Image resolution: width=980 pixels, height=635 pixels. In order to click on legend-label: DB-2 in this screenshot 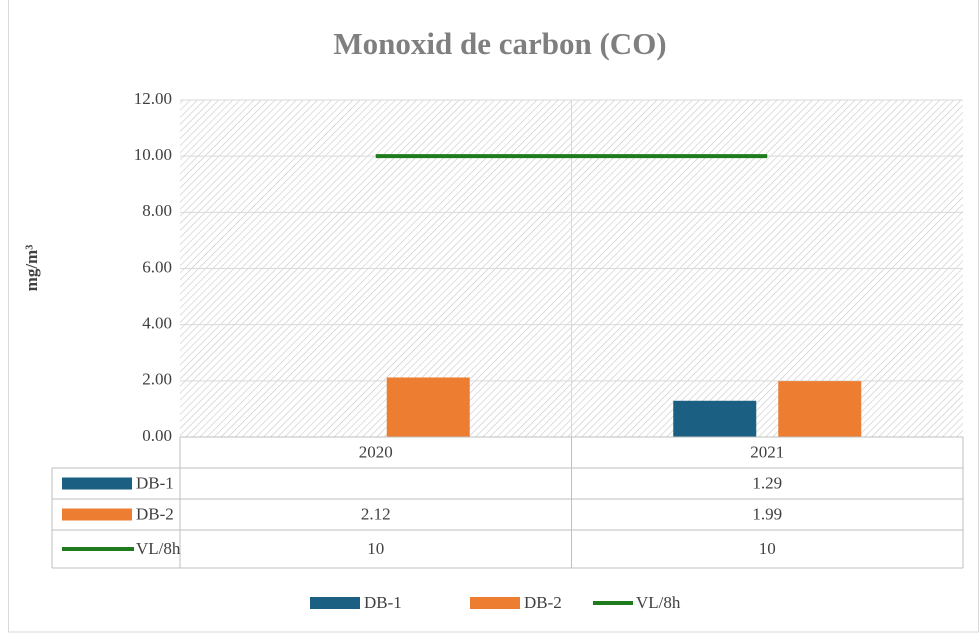, I will do `click(543, 602)`.